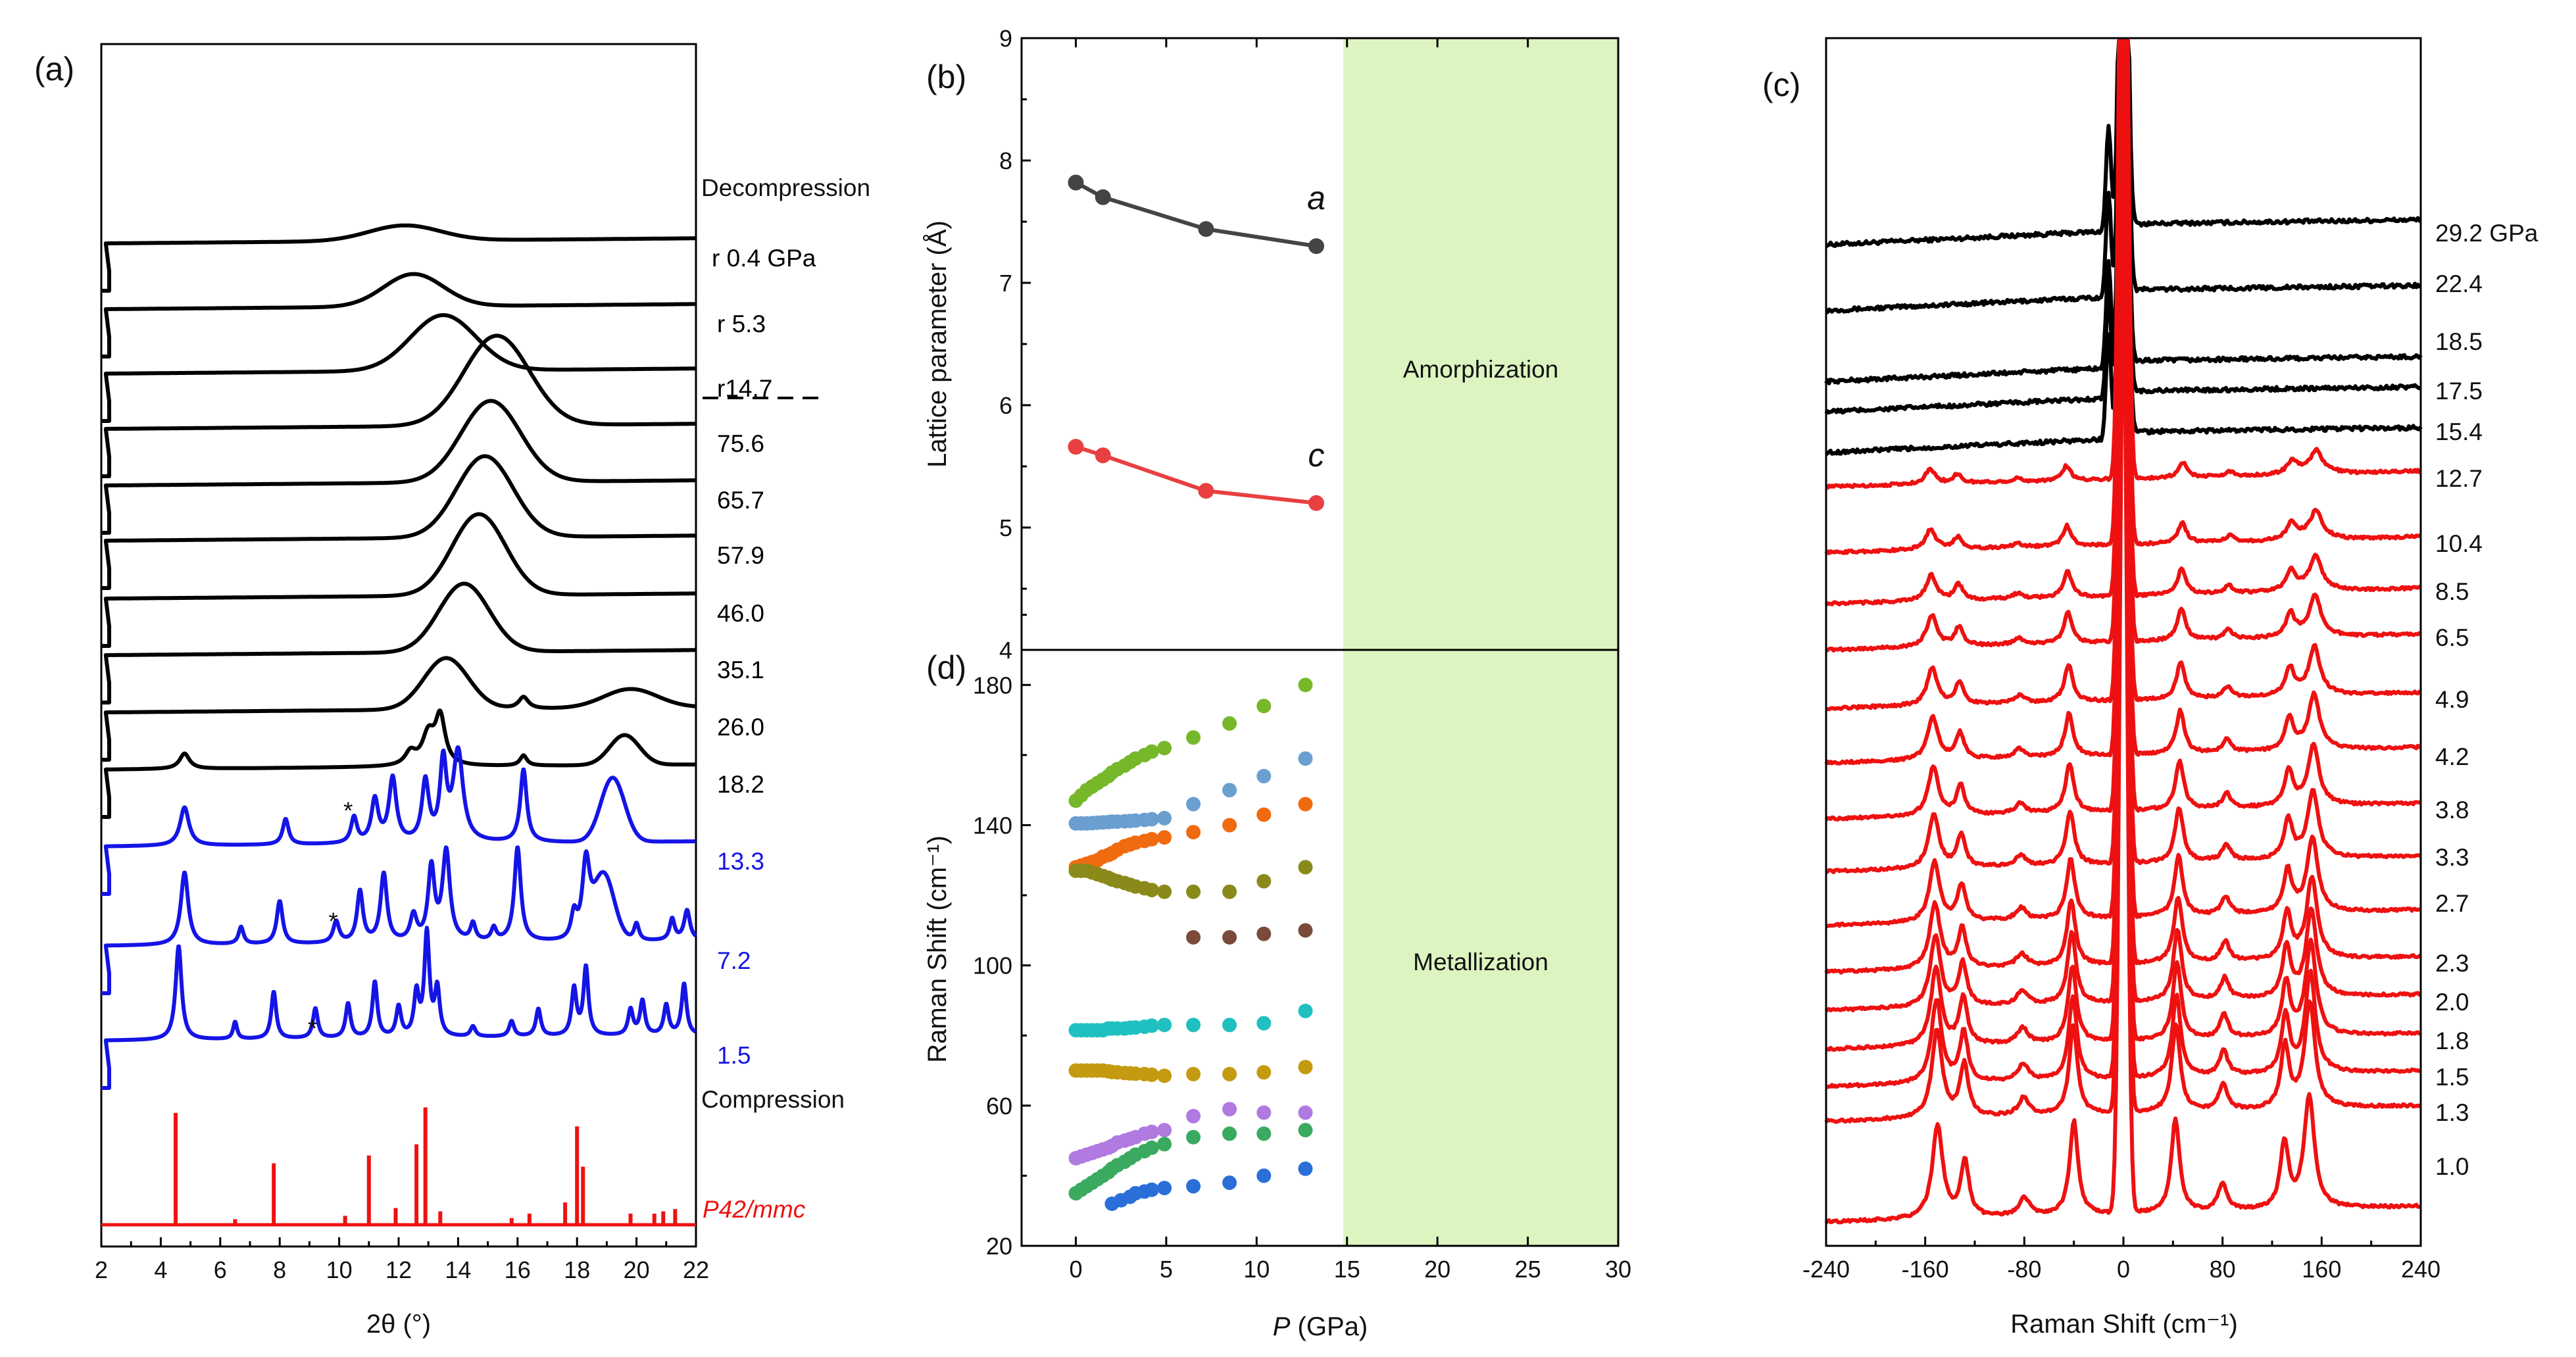 The height and width of the screenshot is (1357, 2576). Describe the element at coordinates (1166, 1269) in the screenshot. I see `d-xtick-label: 5` at that location.